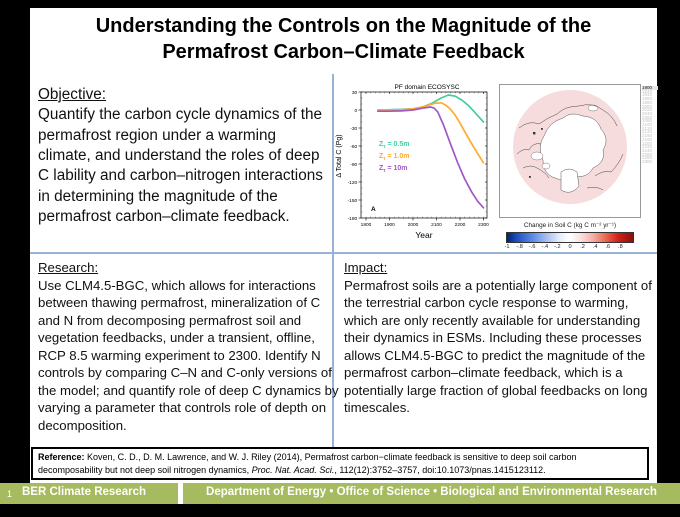  I want to click on soil-c-colorbar, so click(570, 237).